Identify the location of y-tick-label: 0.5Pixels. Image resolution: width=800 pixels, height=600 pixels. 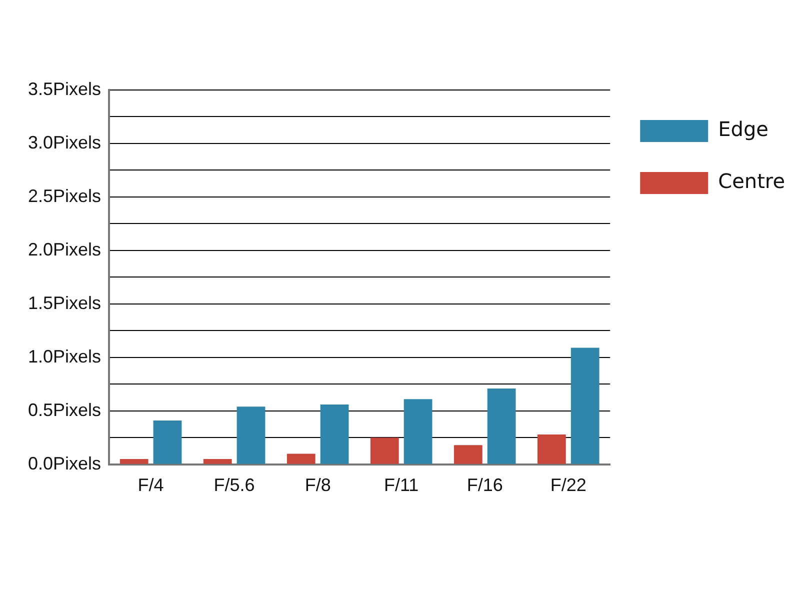
(65, 410).